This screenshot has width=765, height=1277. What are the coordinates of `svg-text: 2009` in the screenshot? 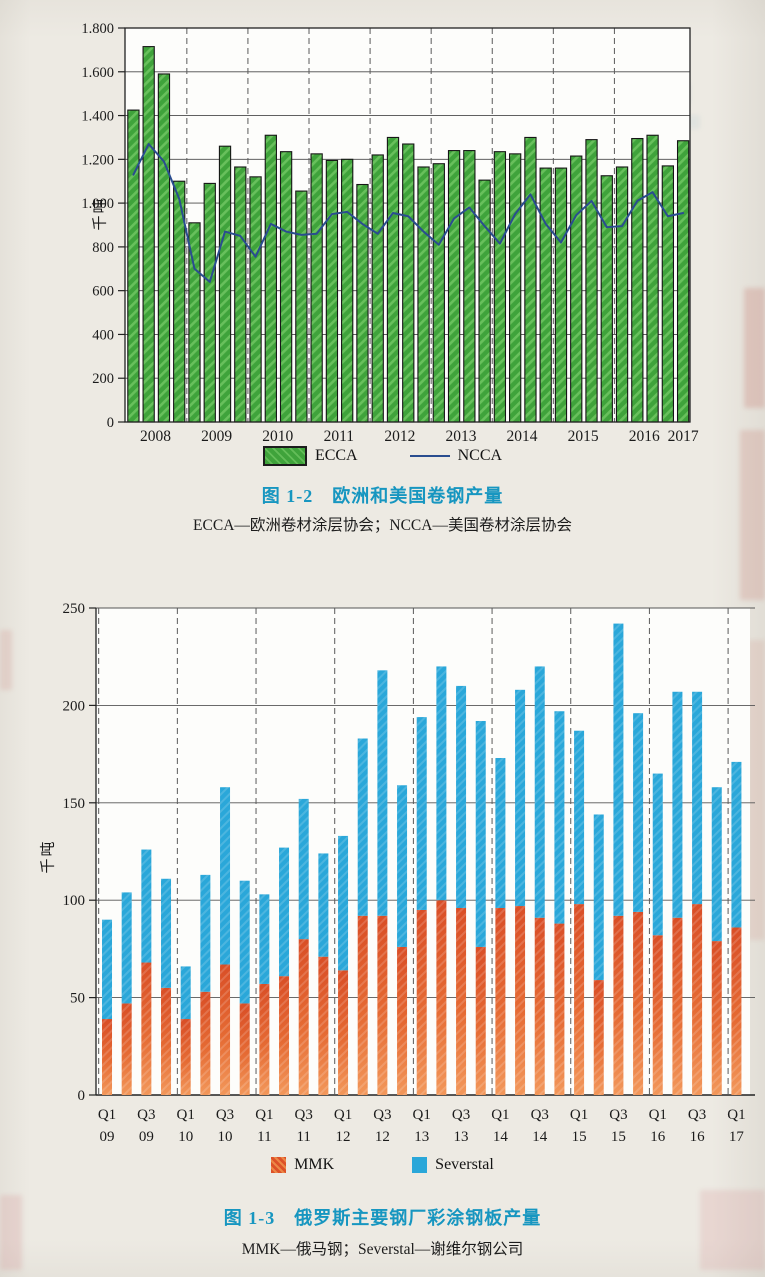 It's located at (216, 436).